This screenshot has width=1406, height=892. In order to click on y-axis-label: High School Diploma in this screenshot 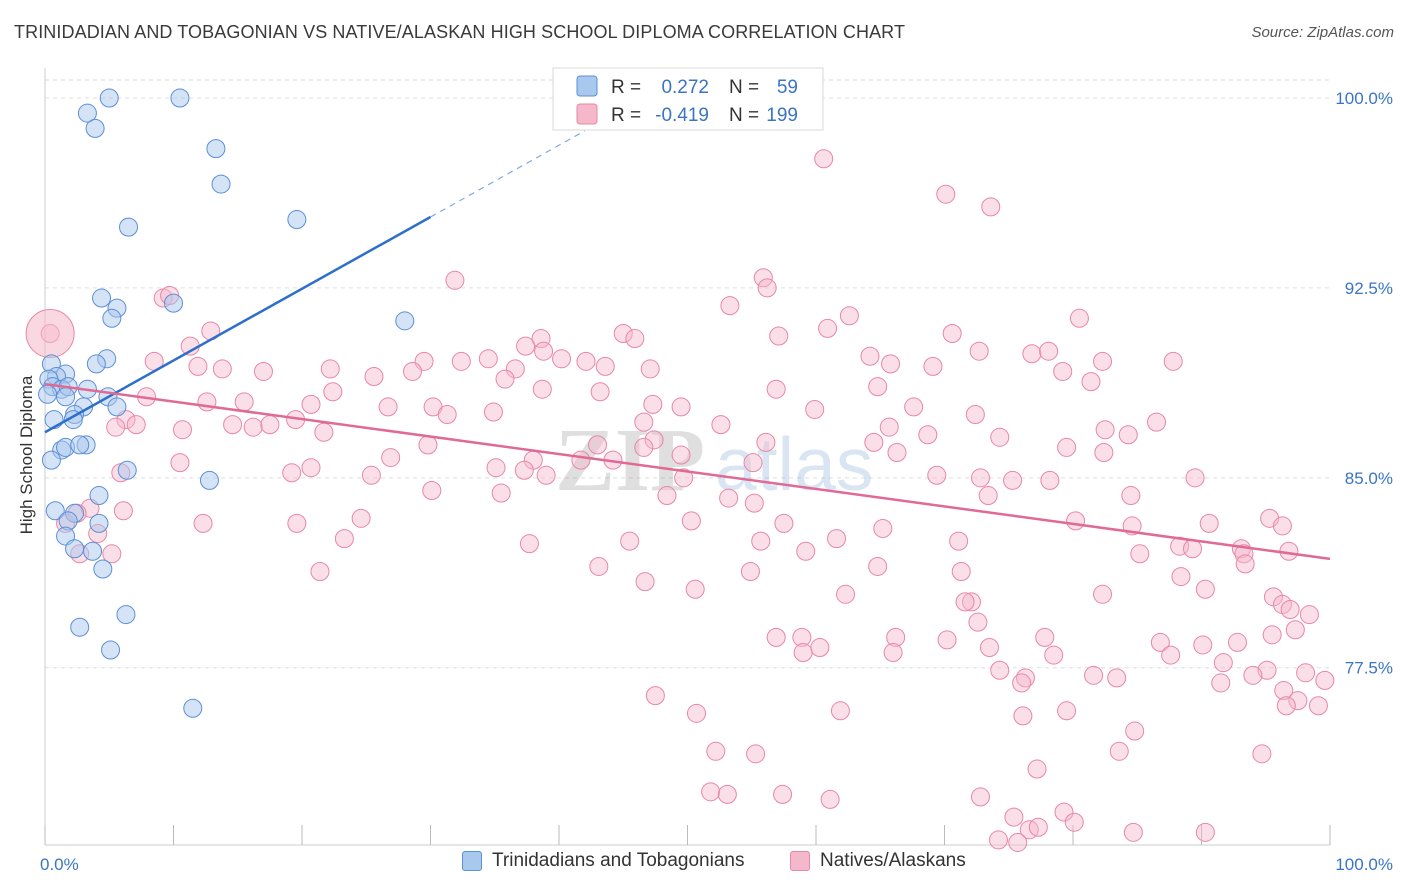, I will do `click(26, 454)`.